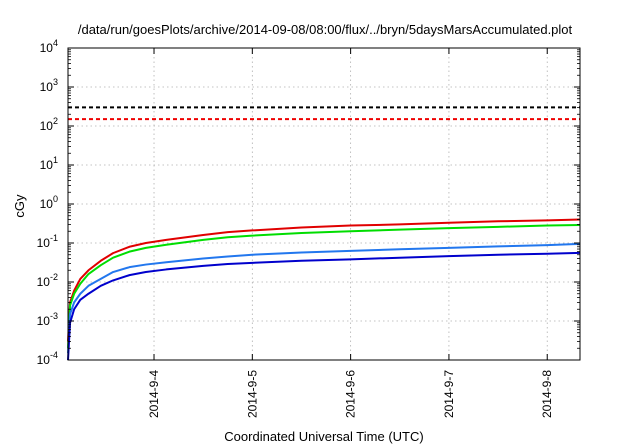 This screenshot has height=448, width=640. I want to click on x-tick-label: 2014-9-4, so click(154, 394).